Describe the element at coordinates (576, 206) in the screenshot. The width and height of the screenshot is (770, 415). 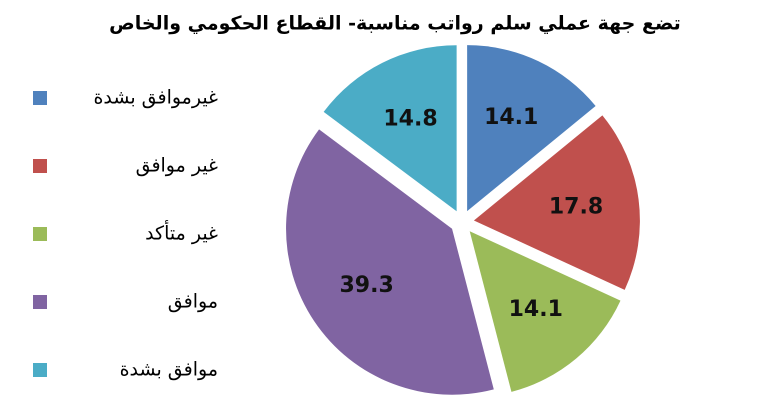
I see `value-label: 17.8` at that location.